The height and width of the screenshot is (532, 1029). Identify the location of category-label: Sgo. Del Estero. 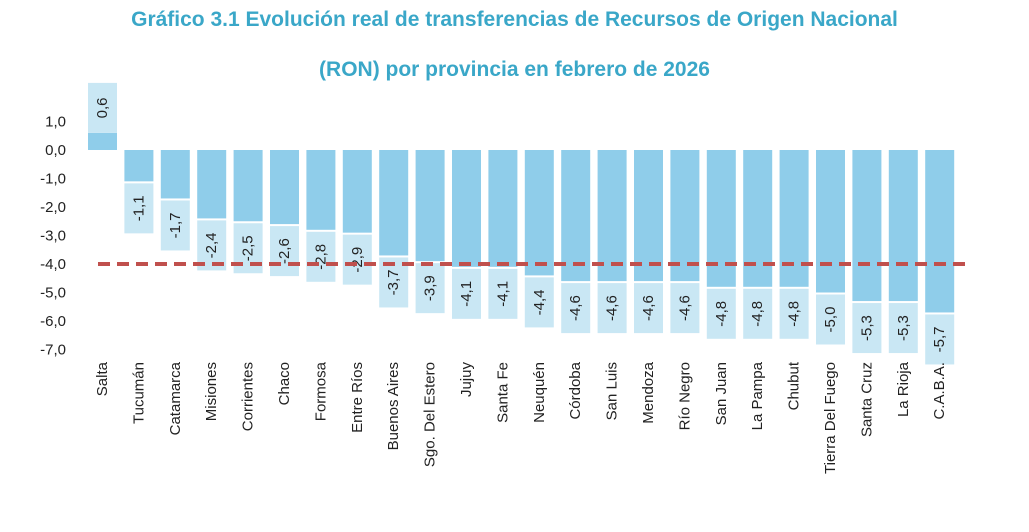
(430, 414).